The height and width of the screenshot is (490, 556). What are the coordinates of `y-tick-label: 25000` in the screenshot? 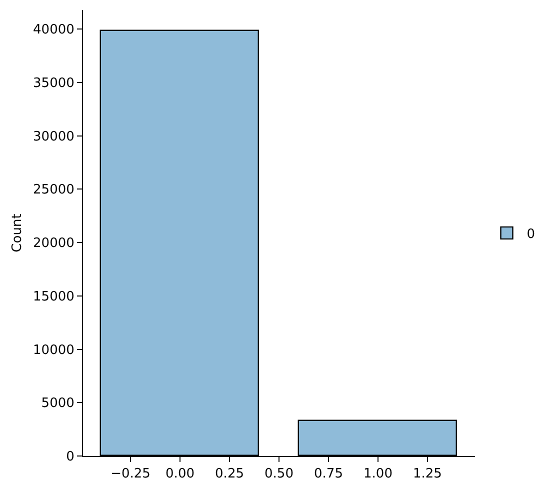 It's located at (53, 190).